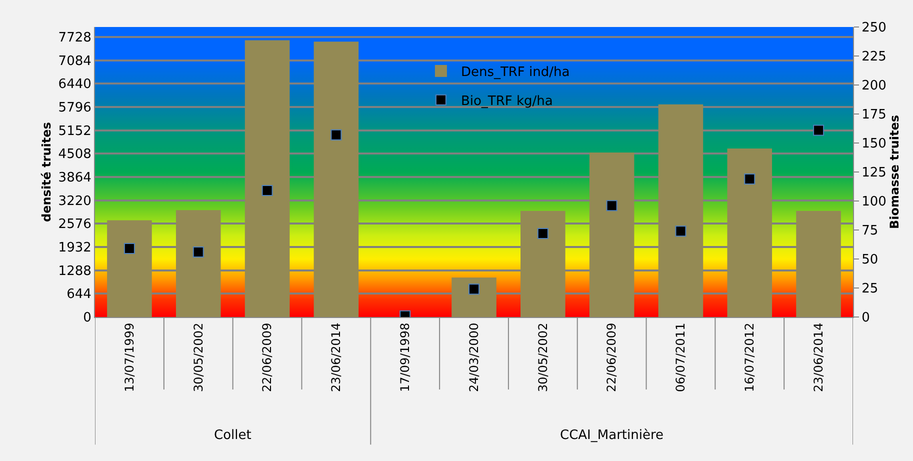  What do you see at coordinates (405, 357) in the screenshot?
I see `x-tick-label: 17/09/1998` at bounding box center [405, 357].